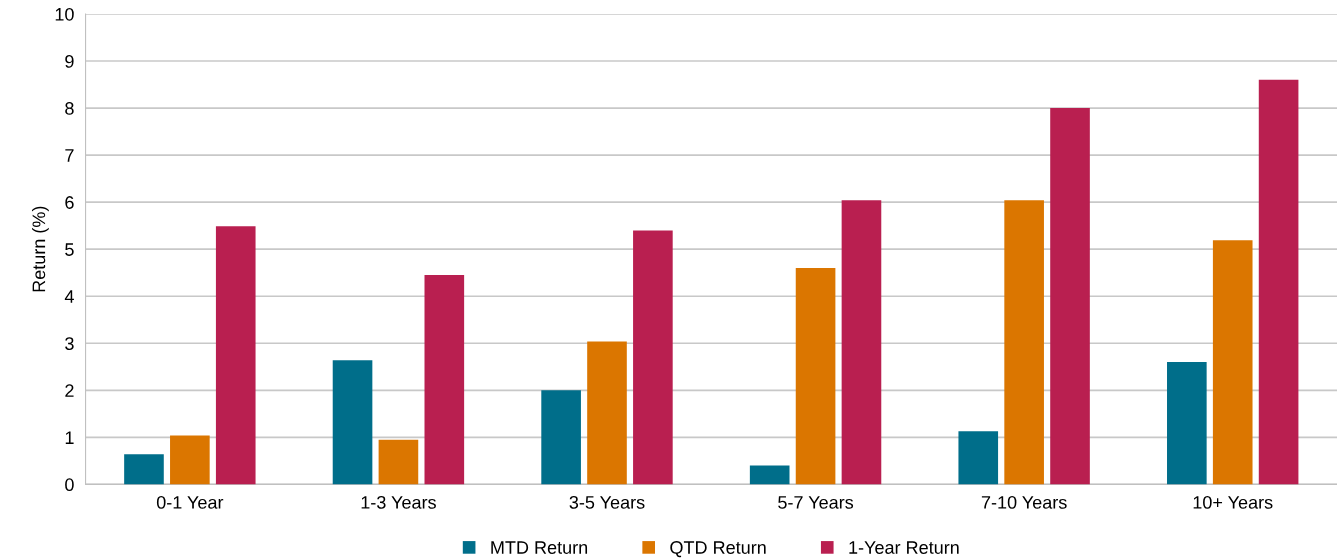  Describe the element at coordinates (64, 14) in the screenshot. I see `y-tick-label: 10` at that location.